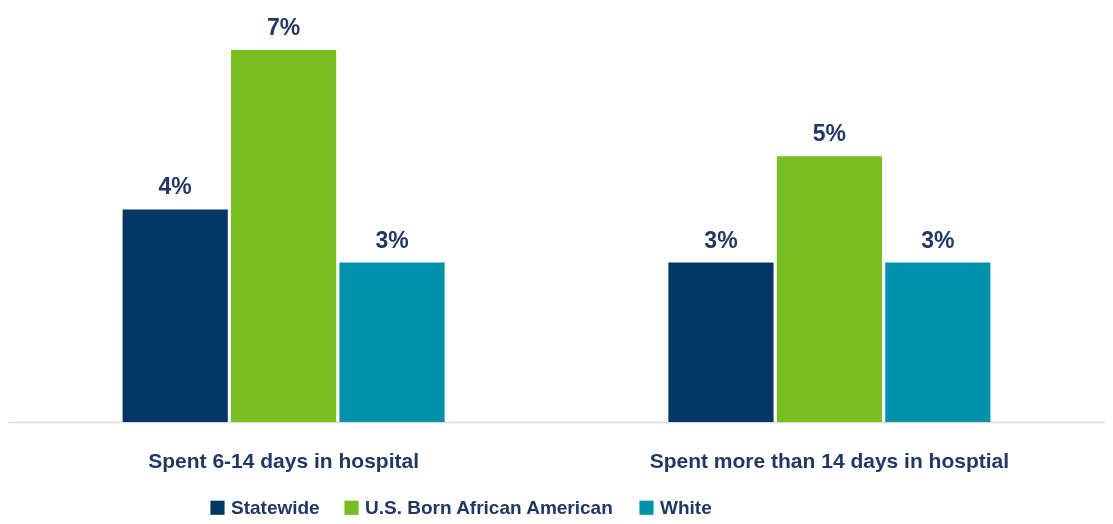 This screenshot has height=524, width=1113. I want to click on x-tick-label: Spent 6-14 days in hospital, so click(283, 460).